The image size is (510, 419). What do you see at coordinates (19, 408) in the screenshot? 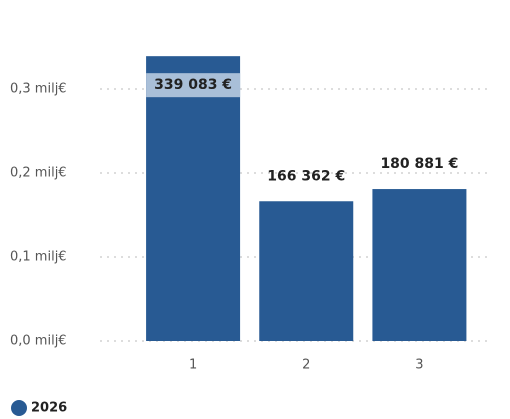
I see `legend-marker` at bounding box center [19, 408].